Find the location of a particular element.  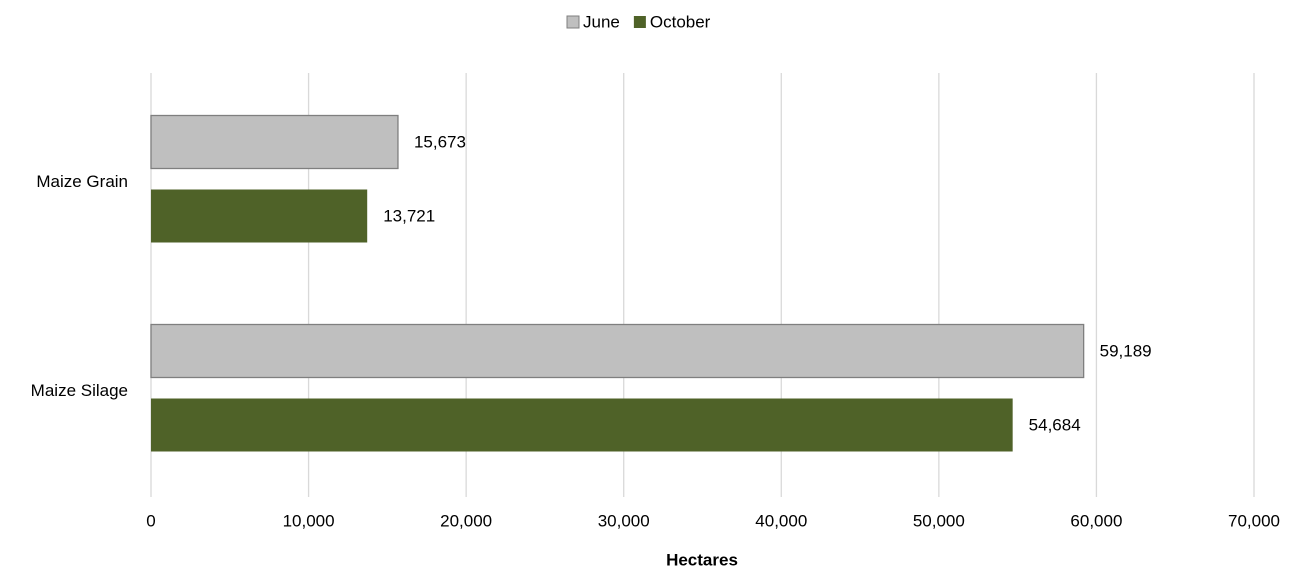

data-label: 15,673 is located at coordinates (440, 141).